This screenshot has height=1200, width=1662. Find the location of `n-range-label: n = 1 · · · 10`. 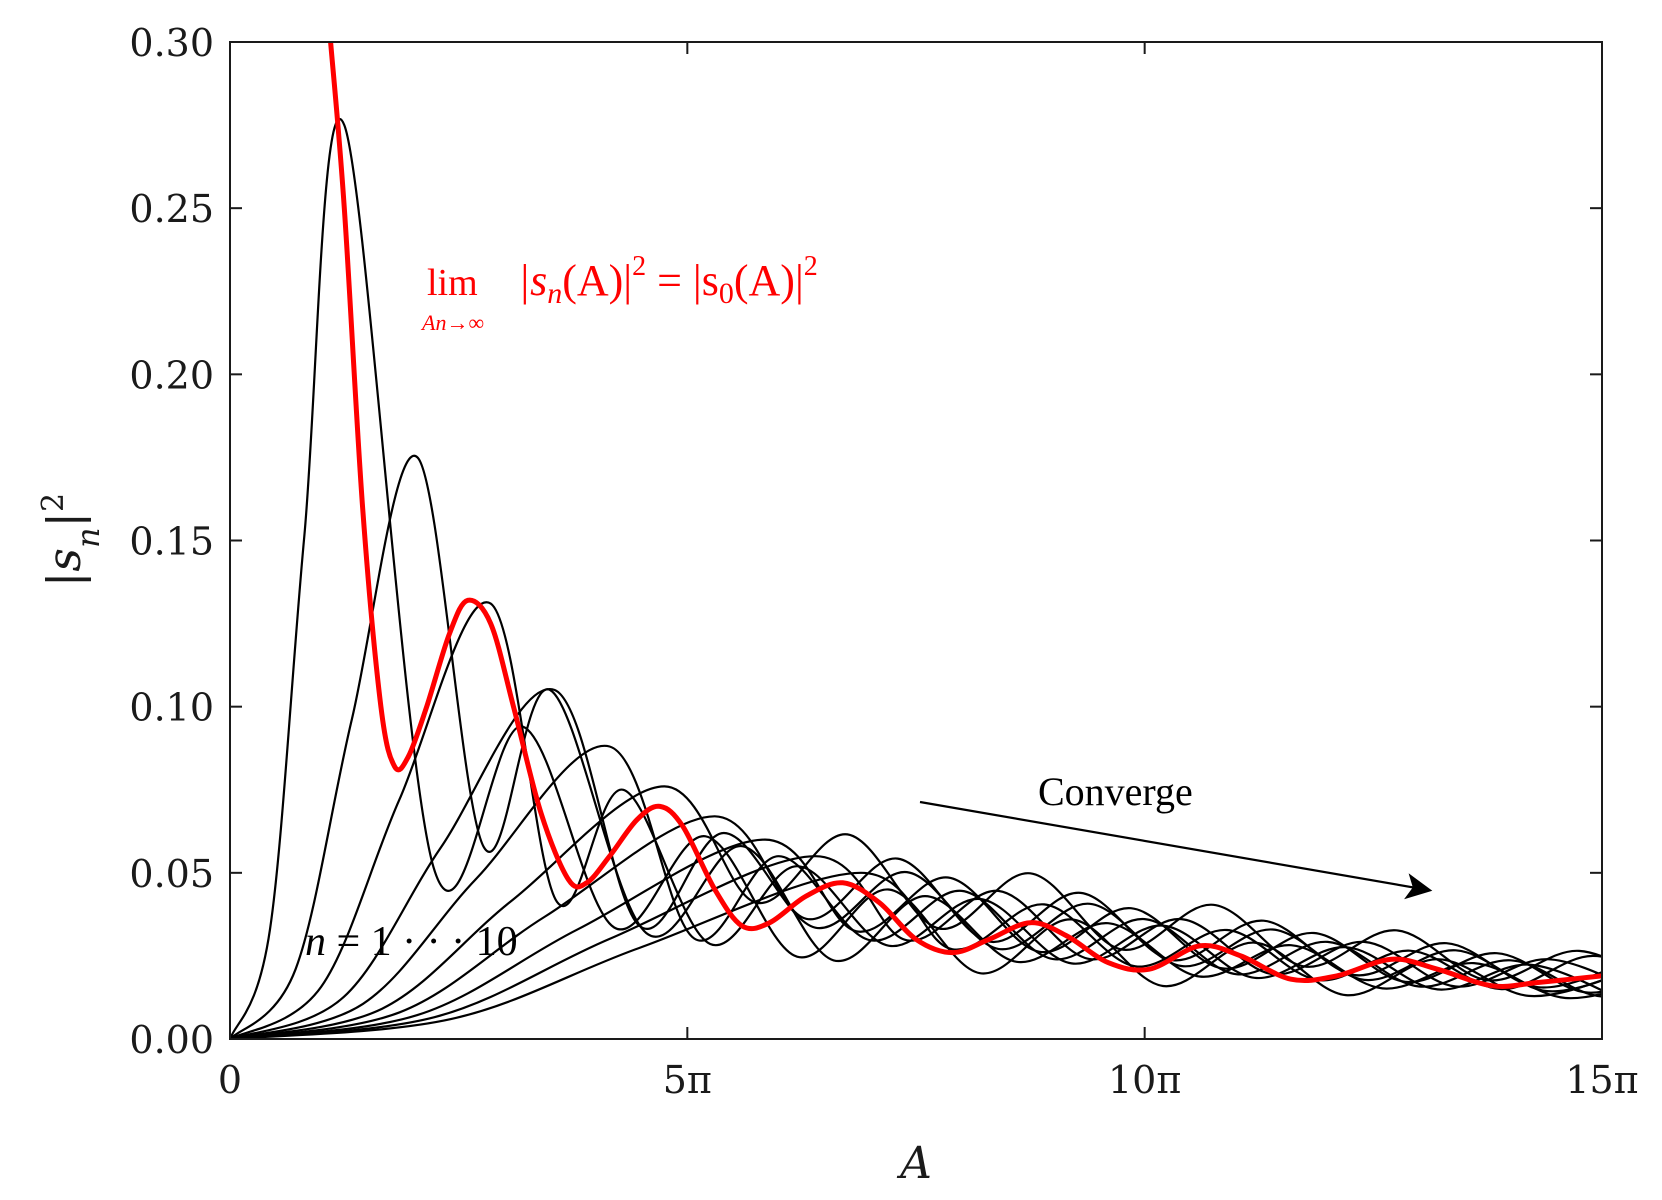

n-range-label: n = 1 · · · 10 is located at coordinates (411, 942).